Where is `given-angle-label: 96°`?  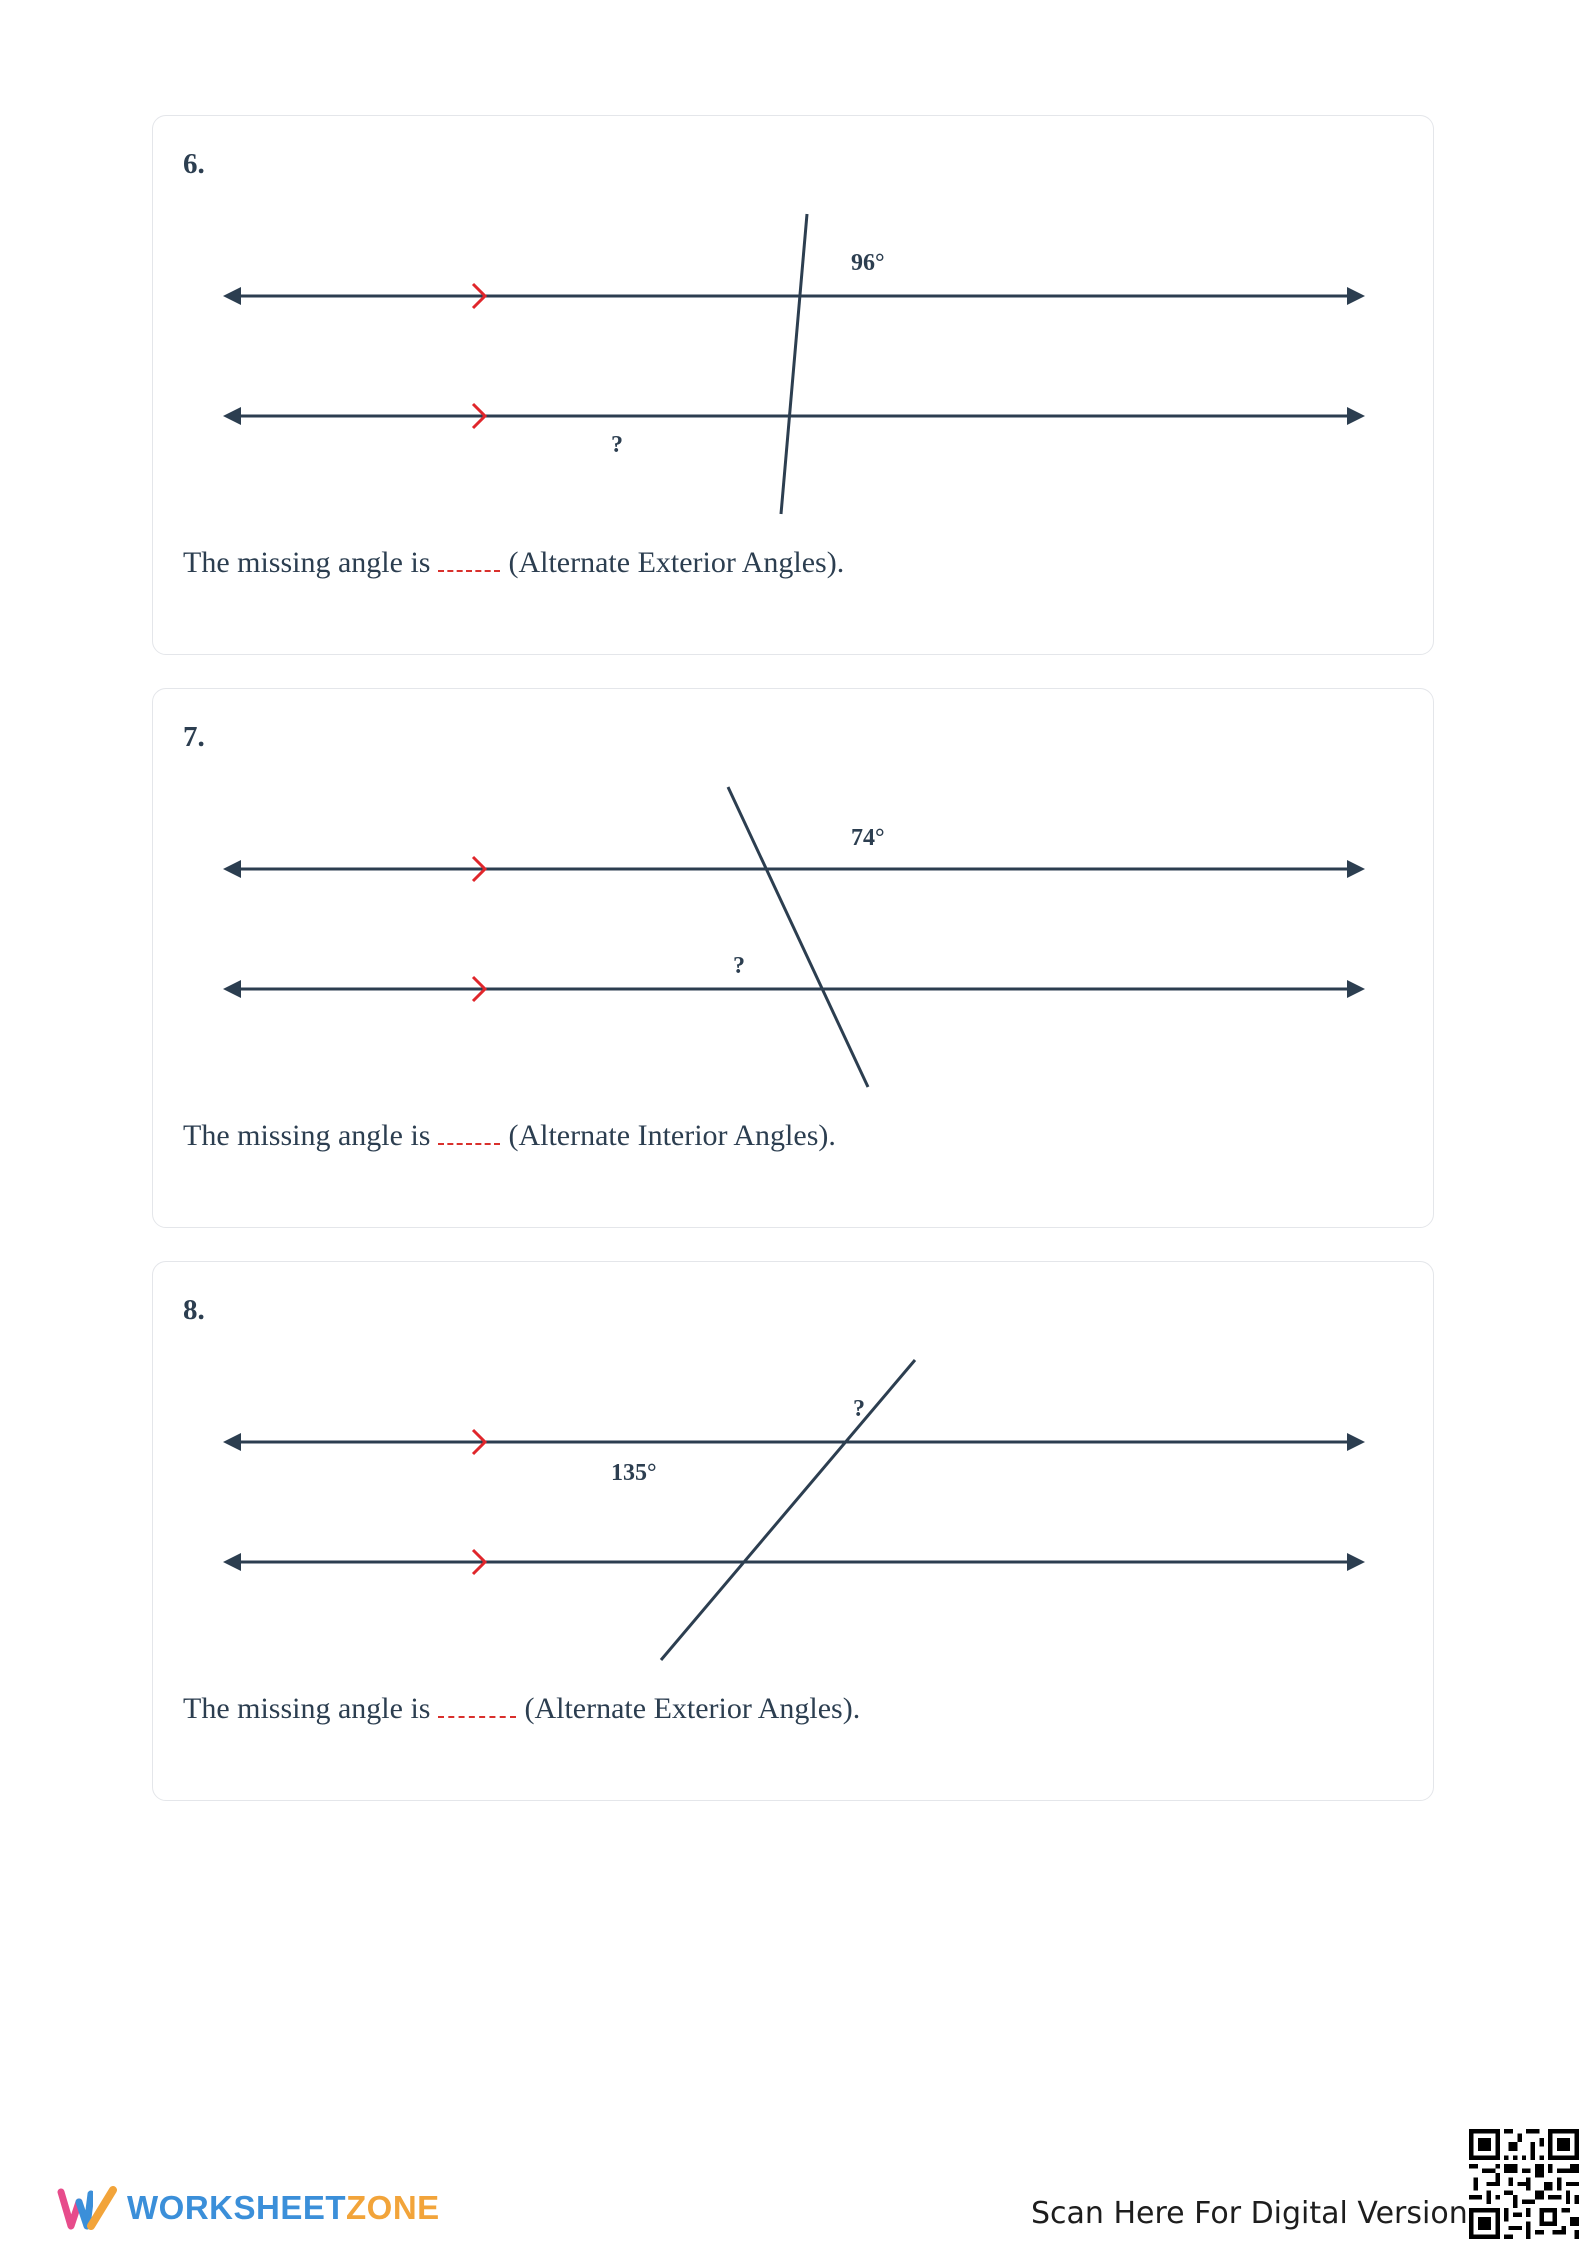 given-angle-label: 96° is located at coordinates (868, 263).